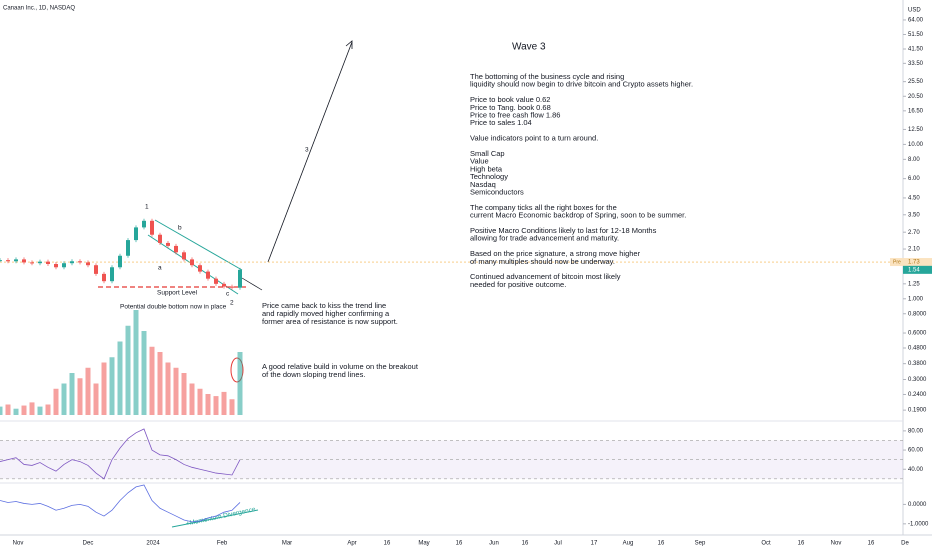 The image size is (932, 550). What do you see at coordinates (307, 150) in the screenshot?
I see `wave-number: 3` at bounding box center [307, 150].